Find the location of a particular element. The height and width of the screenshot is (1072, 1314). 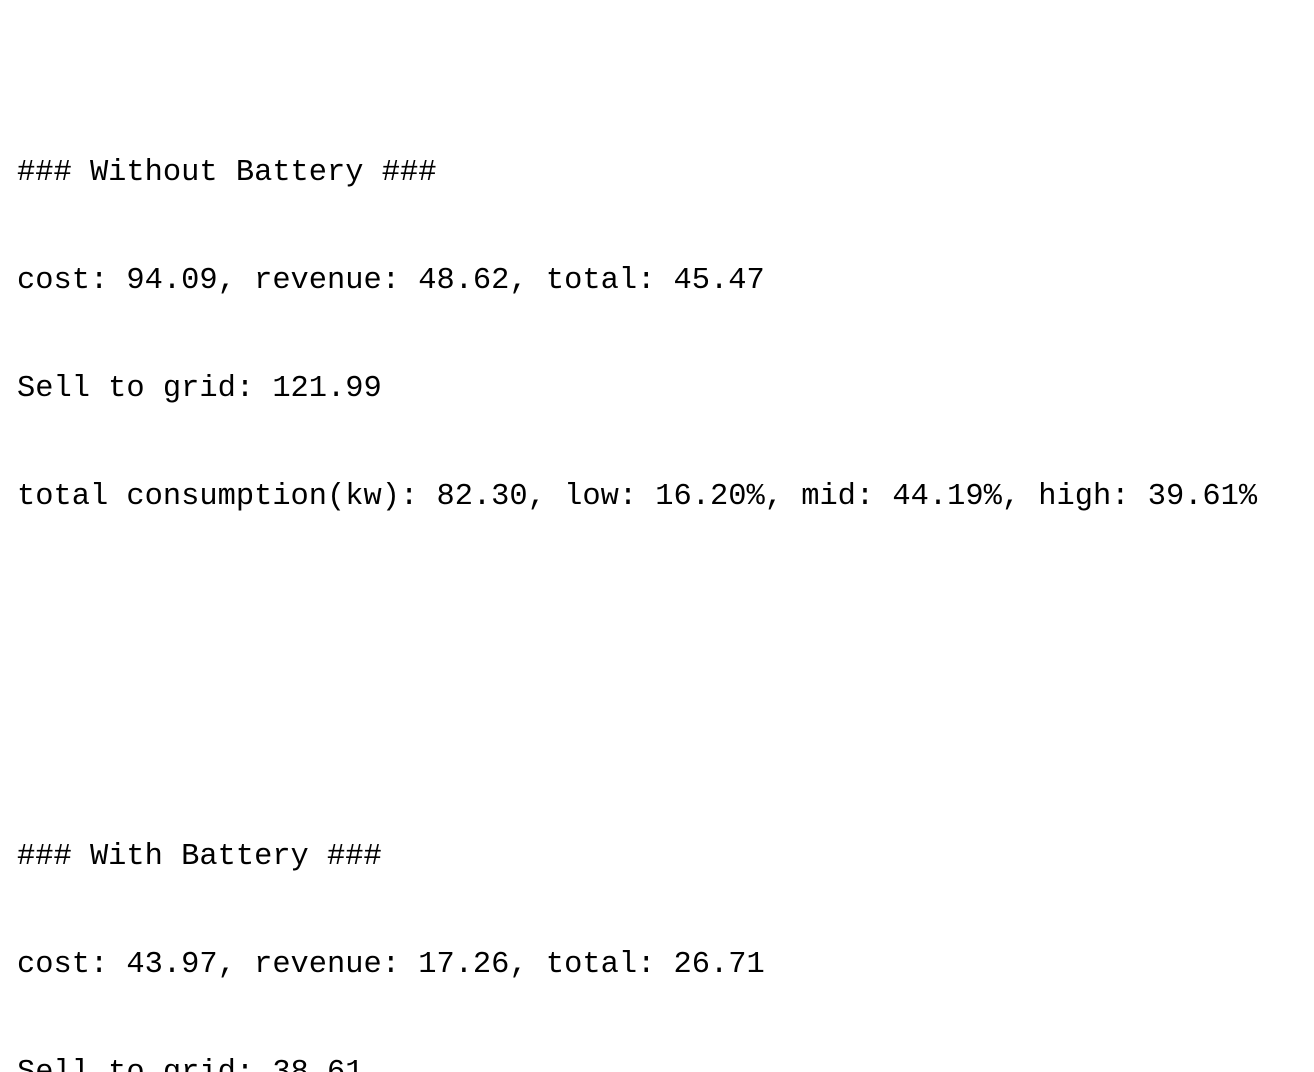

sell-to-grid-line: Sell to grid: 121.99 is located at coordinates (199, 389).